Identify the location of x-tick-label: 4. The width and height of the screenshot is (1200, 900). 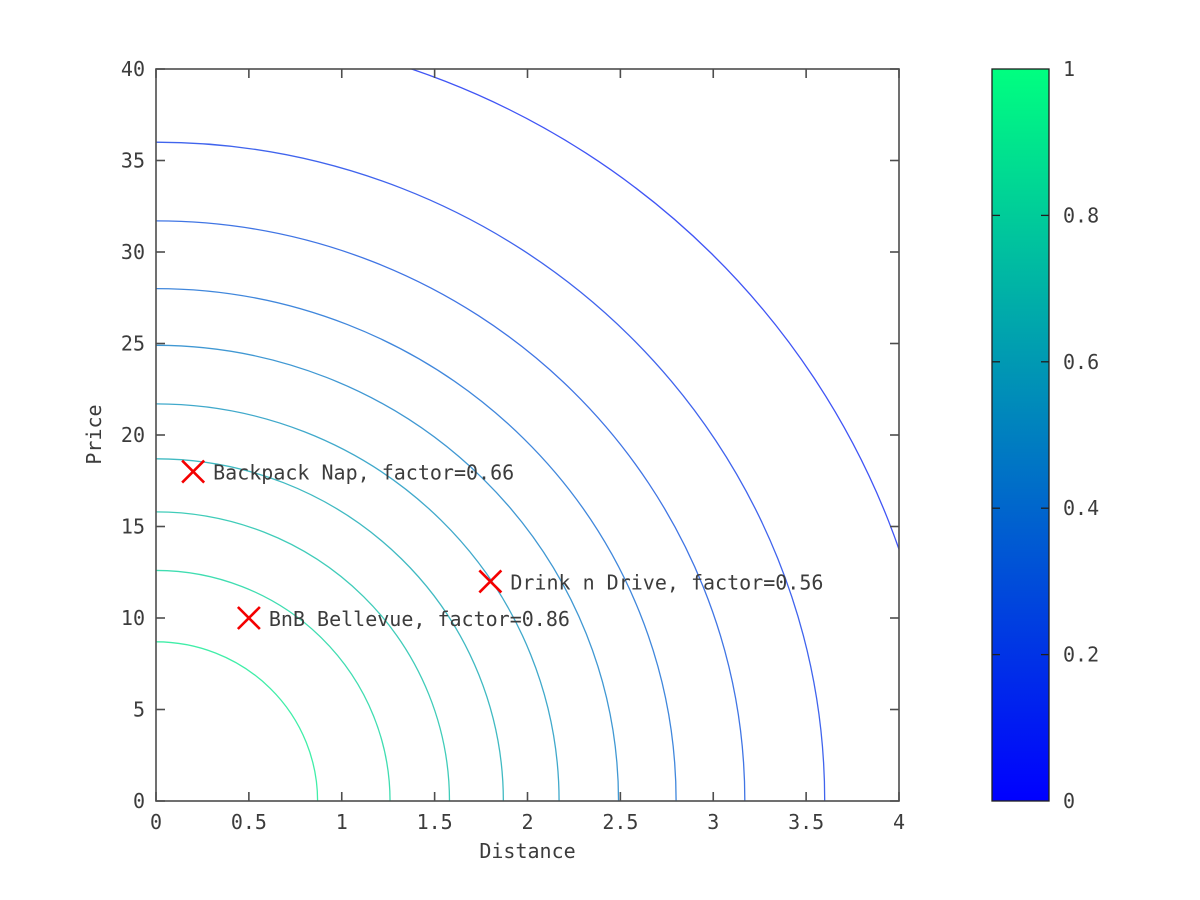
(899, 822).